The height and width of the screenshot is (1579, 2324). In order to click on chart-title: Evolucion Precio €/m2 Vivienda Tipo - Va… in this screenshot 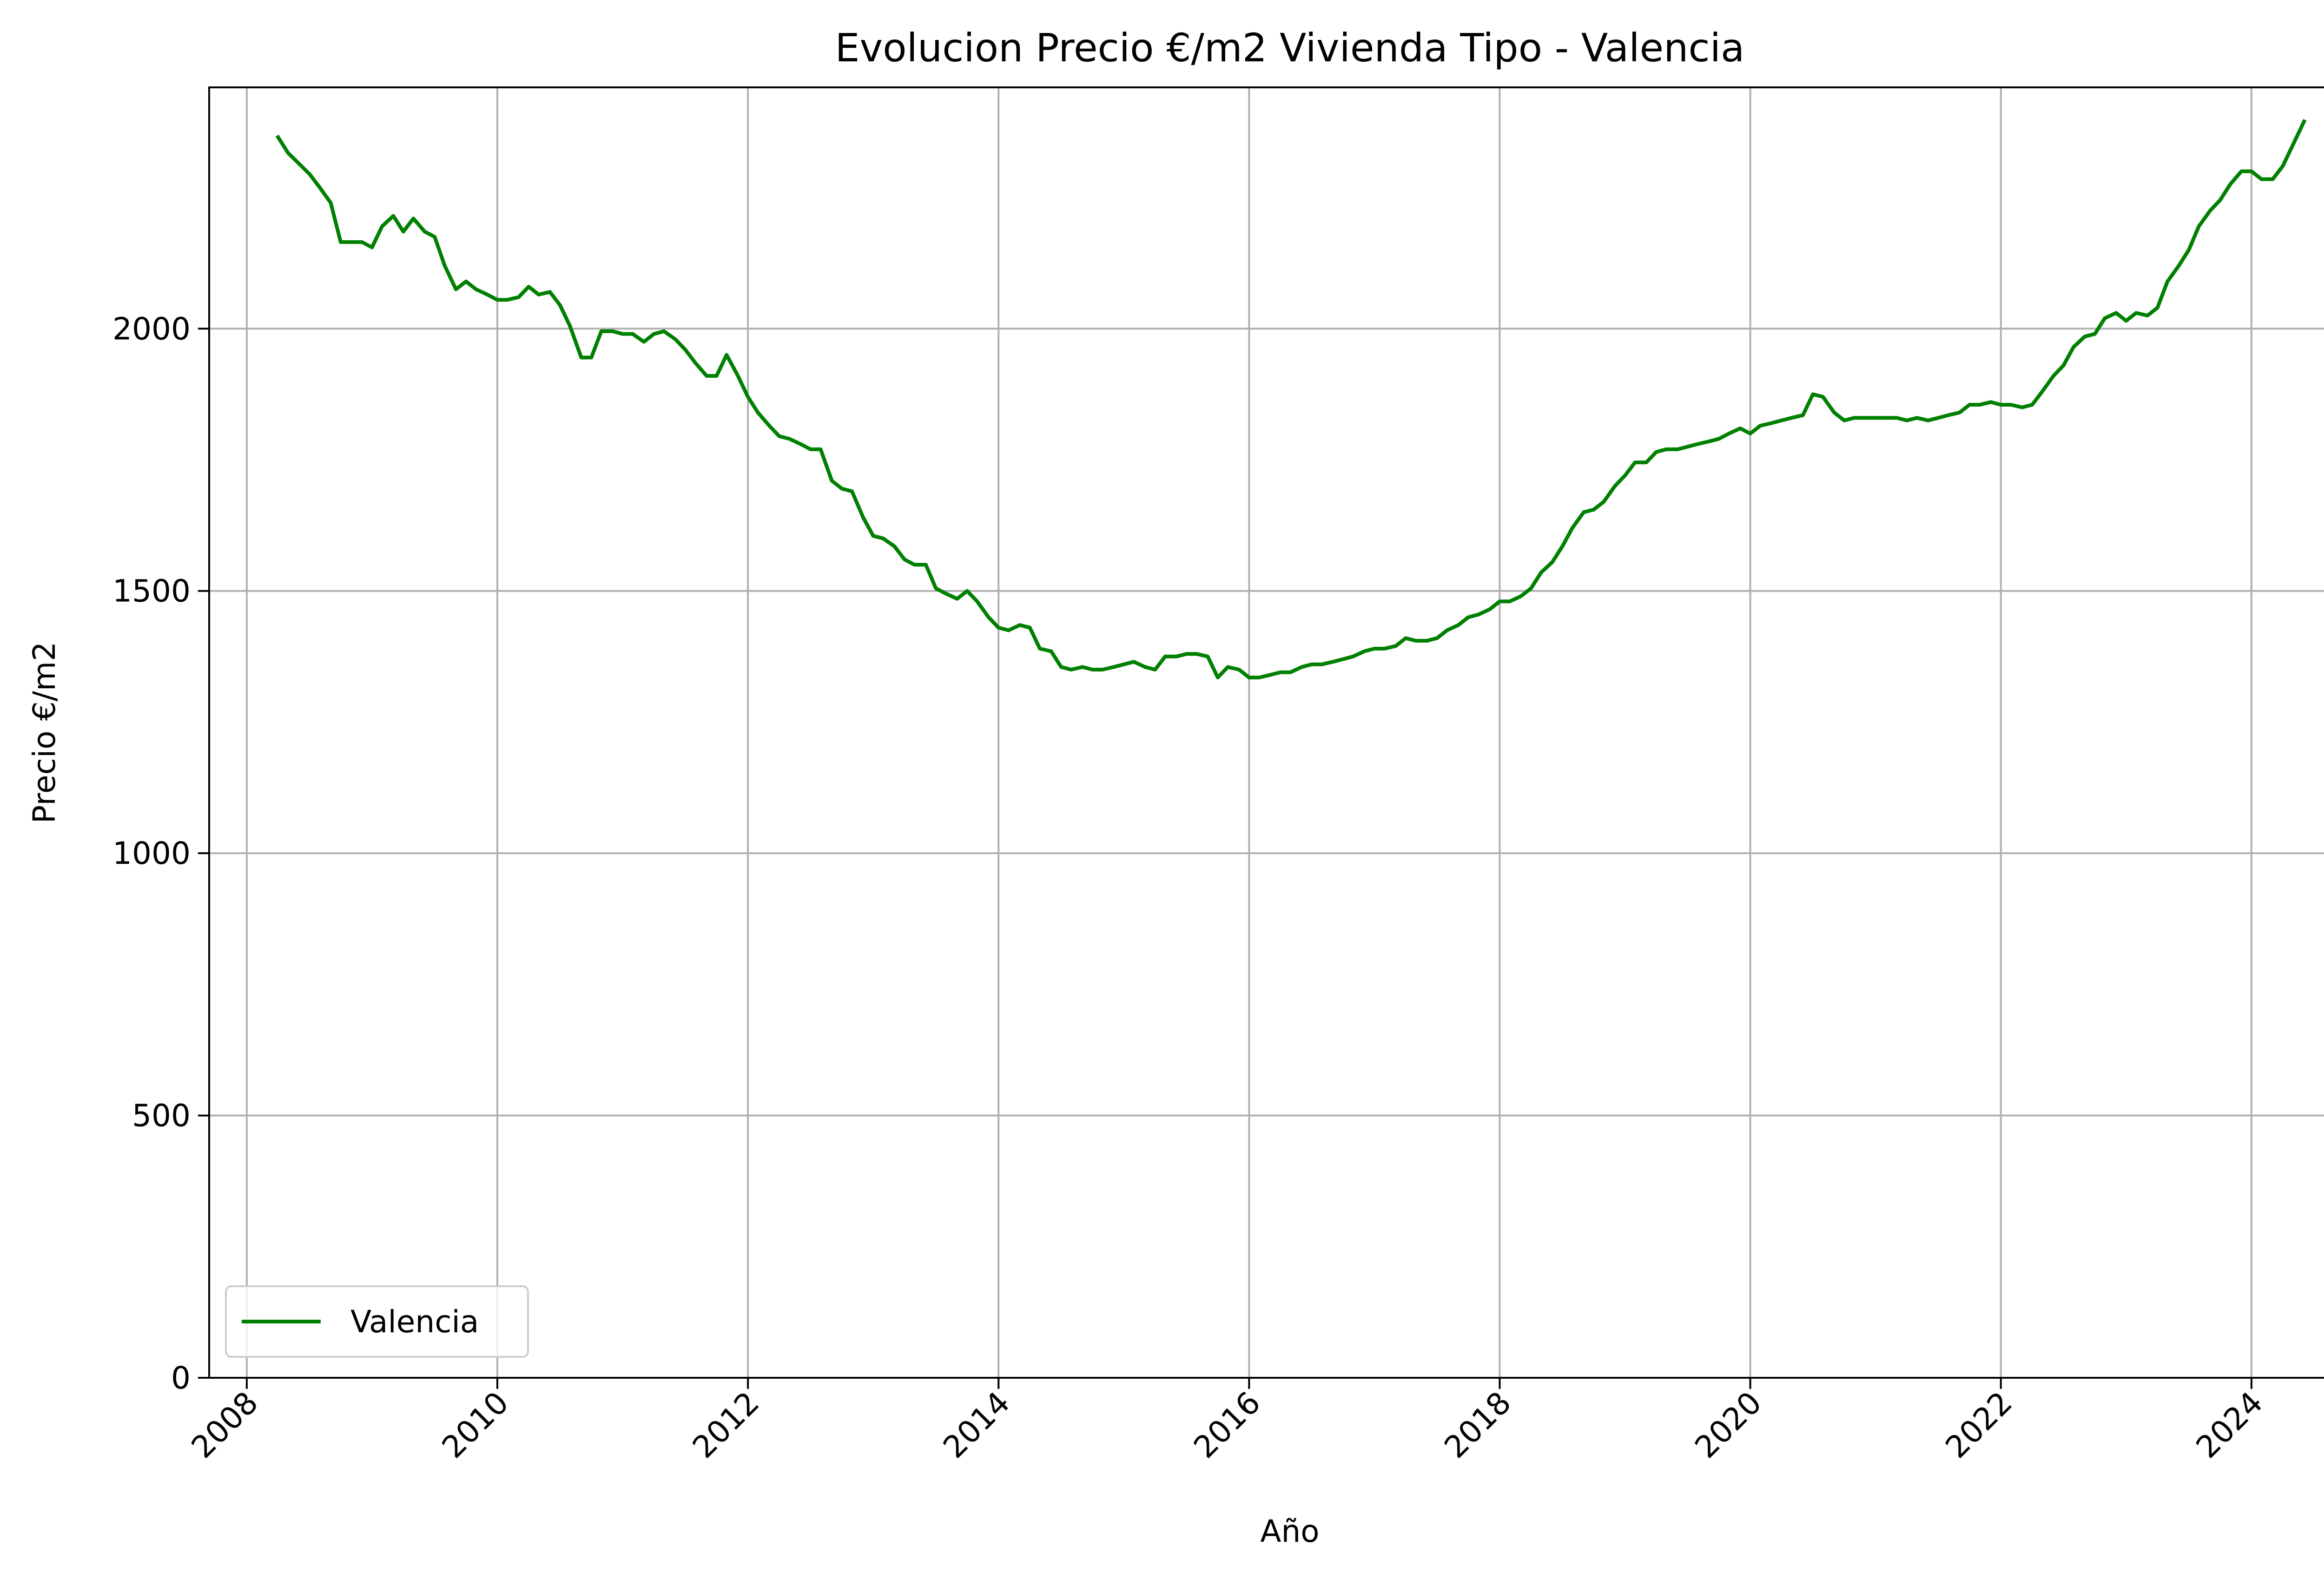, I will do `click(1289, 48)`.